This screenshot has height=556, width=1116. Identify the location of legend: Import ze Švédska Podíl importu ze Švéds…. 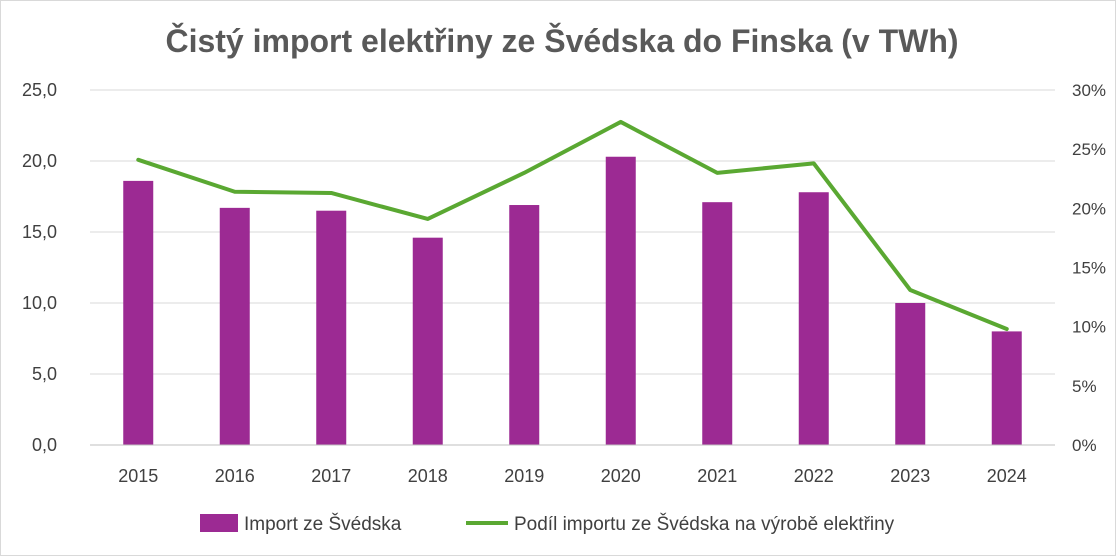
(547, 524).